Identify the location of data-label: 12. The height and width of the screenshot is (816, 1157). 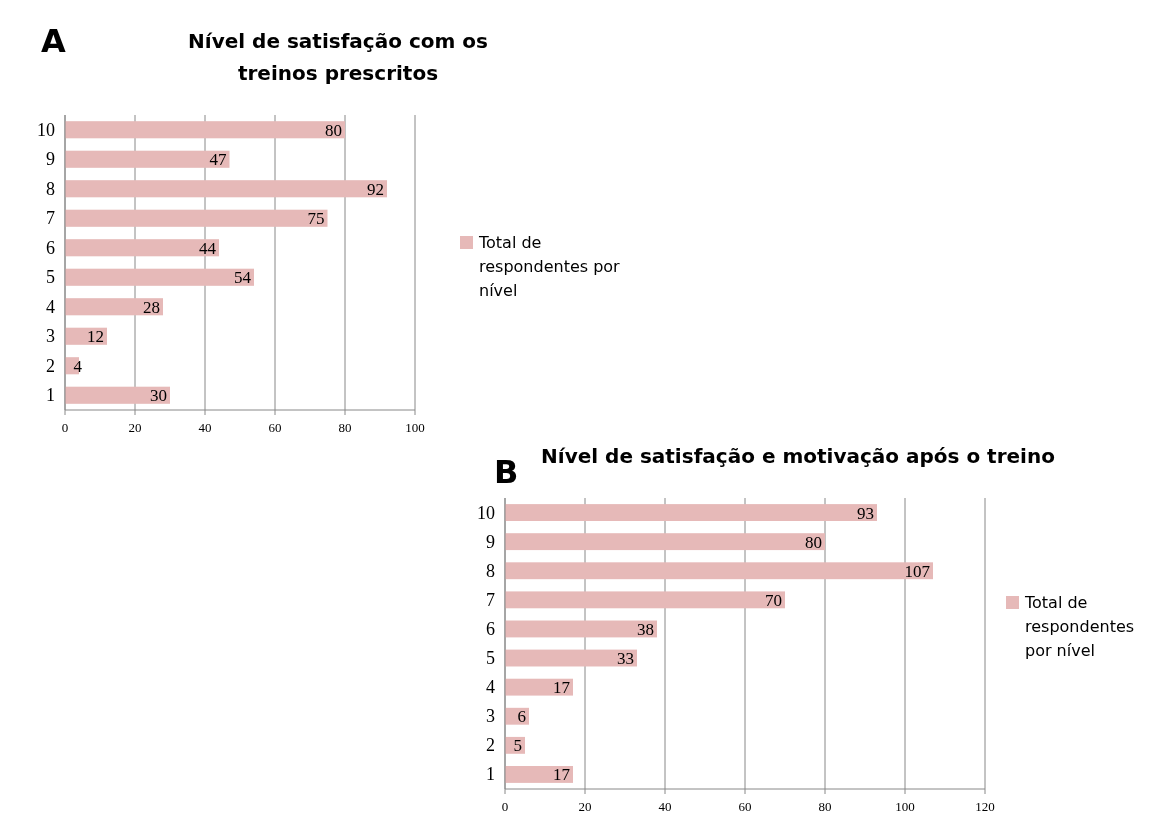
(95, 337).